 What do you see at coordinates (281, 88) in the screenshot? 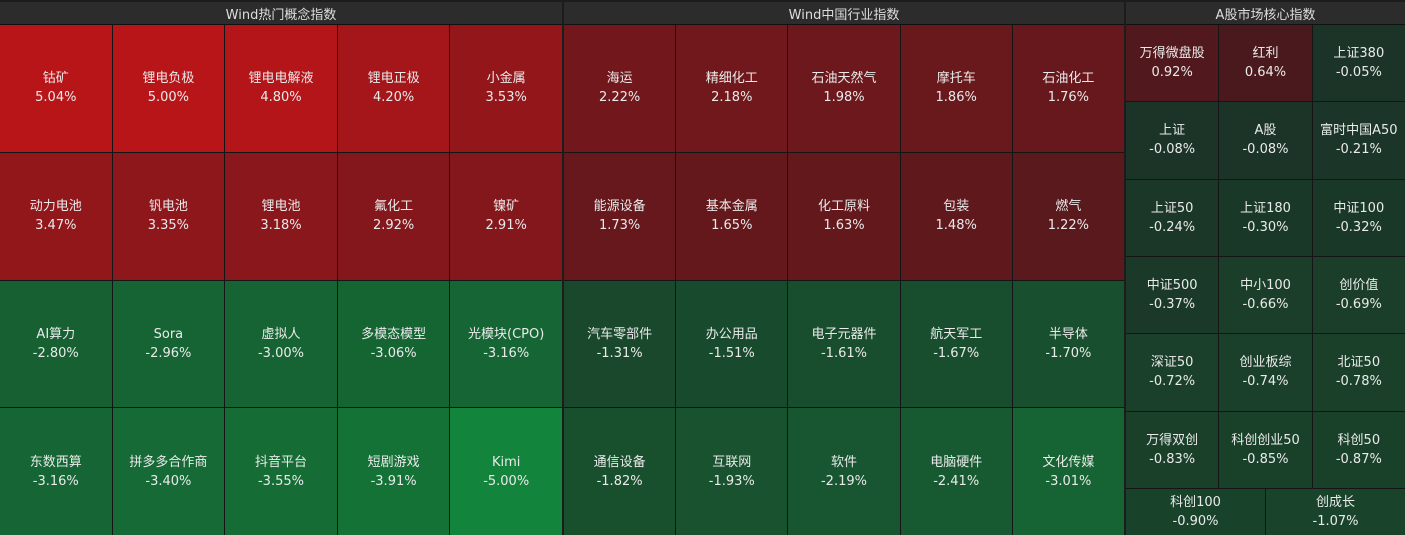
I see `index-cell: 锂电电解液 4.80%` at bounding box center [281, 88].